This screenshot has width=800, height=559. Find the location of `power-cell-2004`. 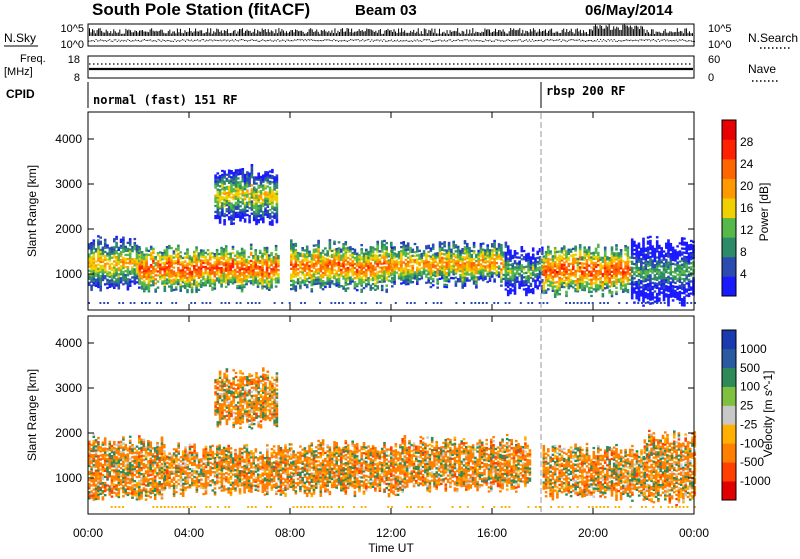

power-cell-2004 is located at coordinates (312, 289).